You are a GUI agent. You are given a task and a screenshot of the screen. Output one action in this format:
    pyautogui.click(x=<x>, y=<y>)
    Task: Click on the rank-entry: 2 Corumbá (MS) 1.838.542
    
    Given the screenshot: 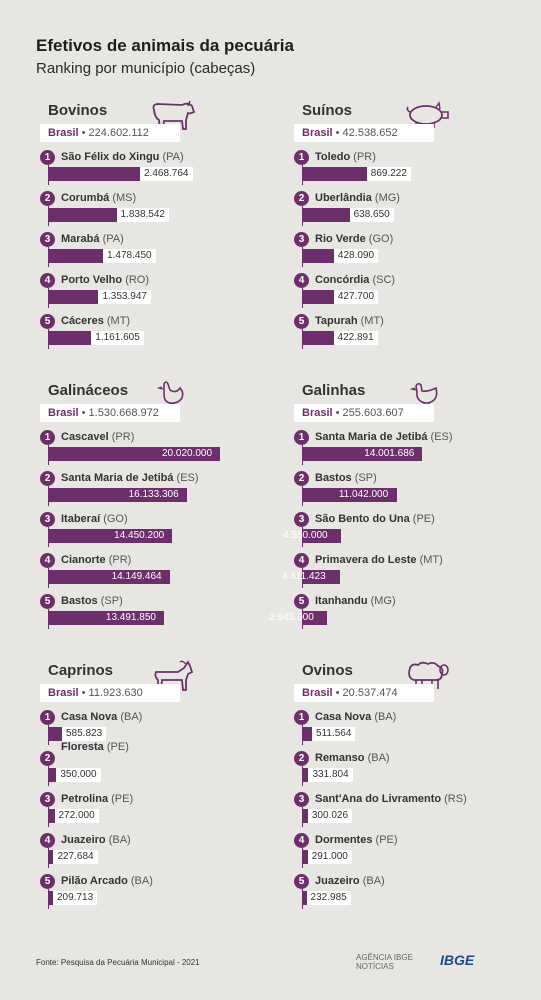 What is the action you would take?
    pyautogui.click(x=160, y=211)
    